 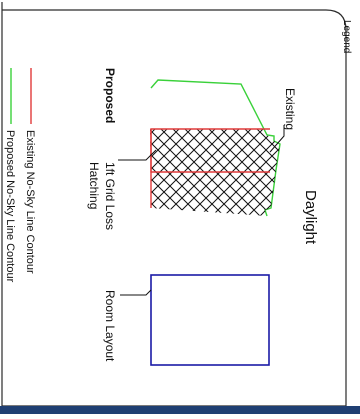 What do you see at coordinates (290, 109) in the screenshot?
I see `existing-label: Existing` at bounding box center [290, 109].